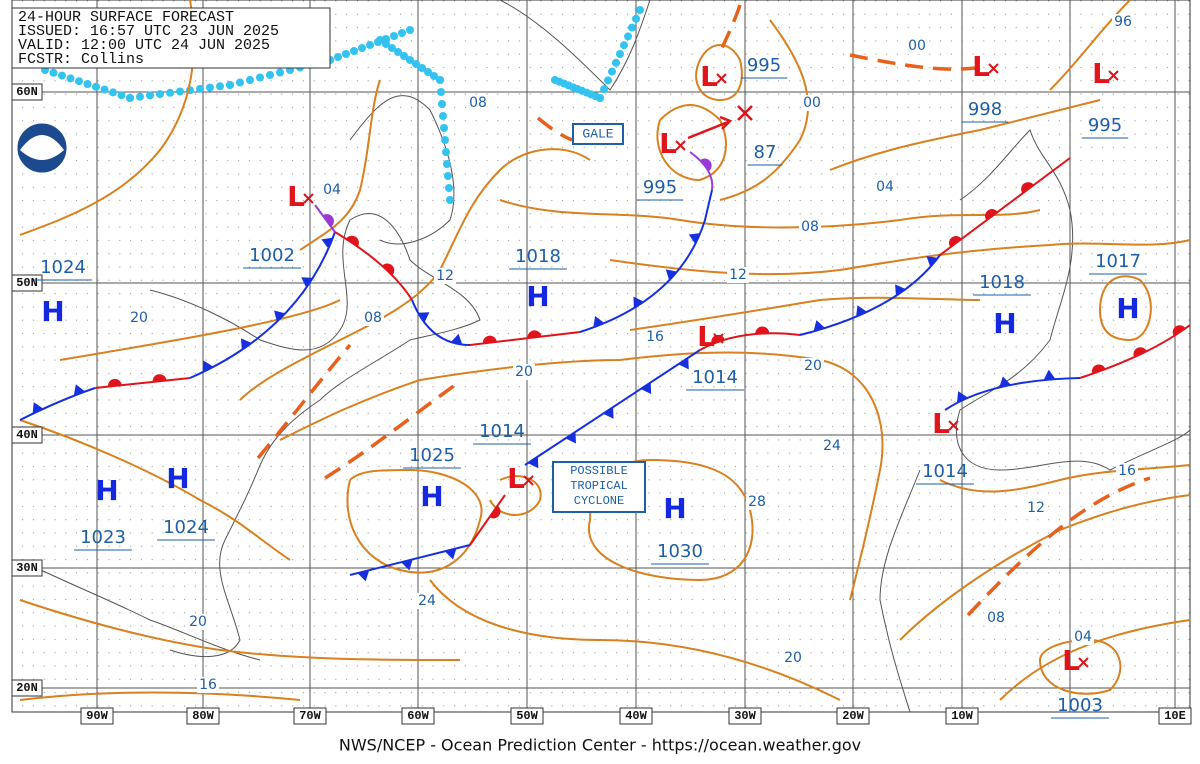 This screenshot has height=764, width=1200. I want to click on low-symbol: L, so click(516, 478).